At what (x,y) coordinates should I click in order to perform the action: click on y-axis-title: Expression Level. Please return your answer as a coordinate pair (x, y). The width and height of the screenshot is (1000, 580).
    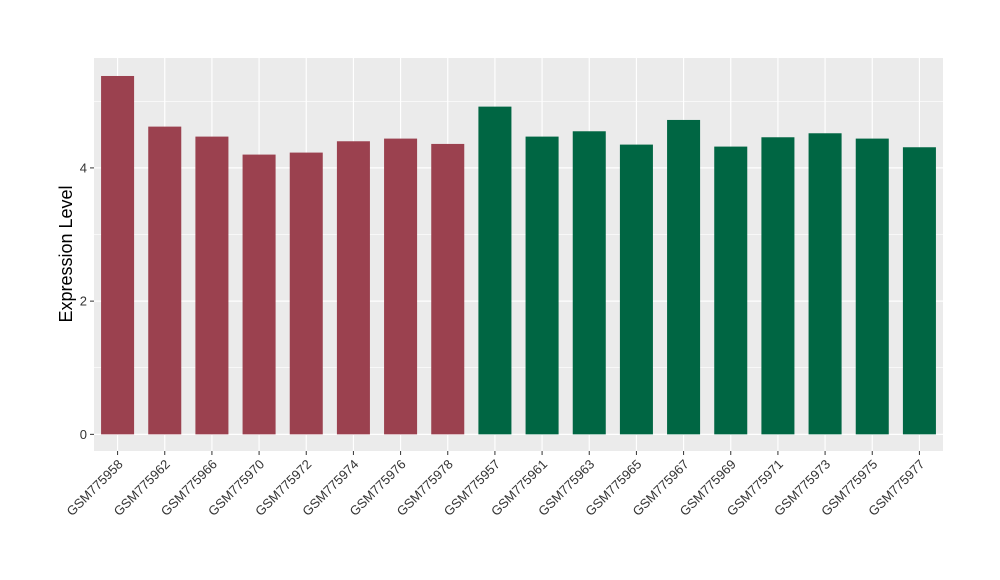
    Looking at the image, I should click on (66, 253).